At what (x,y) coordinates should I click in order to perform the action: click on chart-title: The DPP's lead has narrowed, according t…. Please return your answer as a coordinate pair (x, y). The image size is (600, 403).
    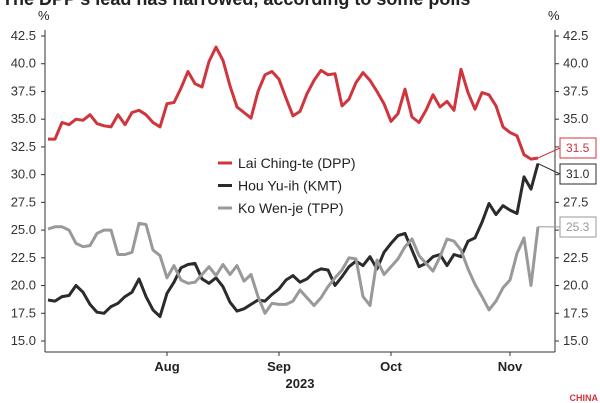
    Looking at the image, I should click on (236, 4).